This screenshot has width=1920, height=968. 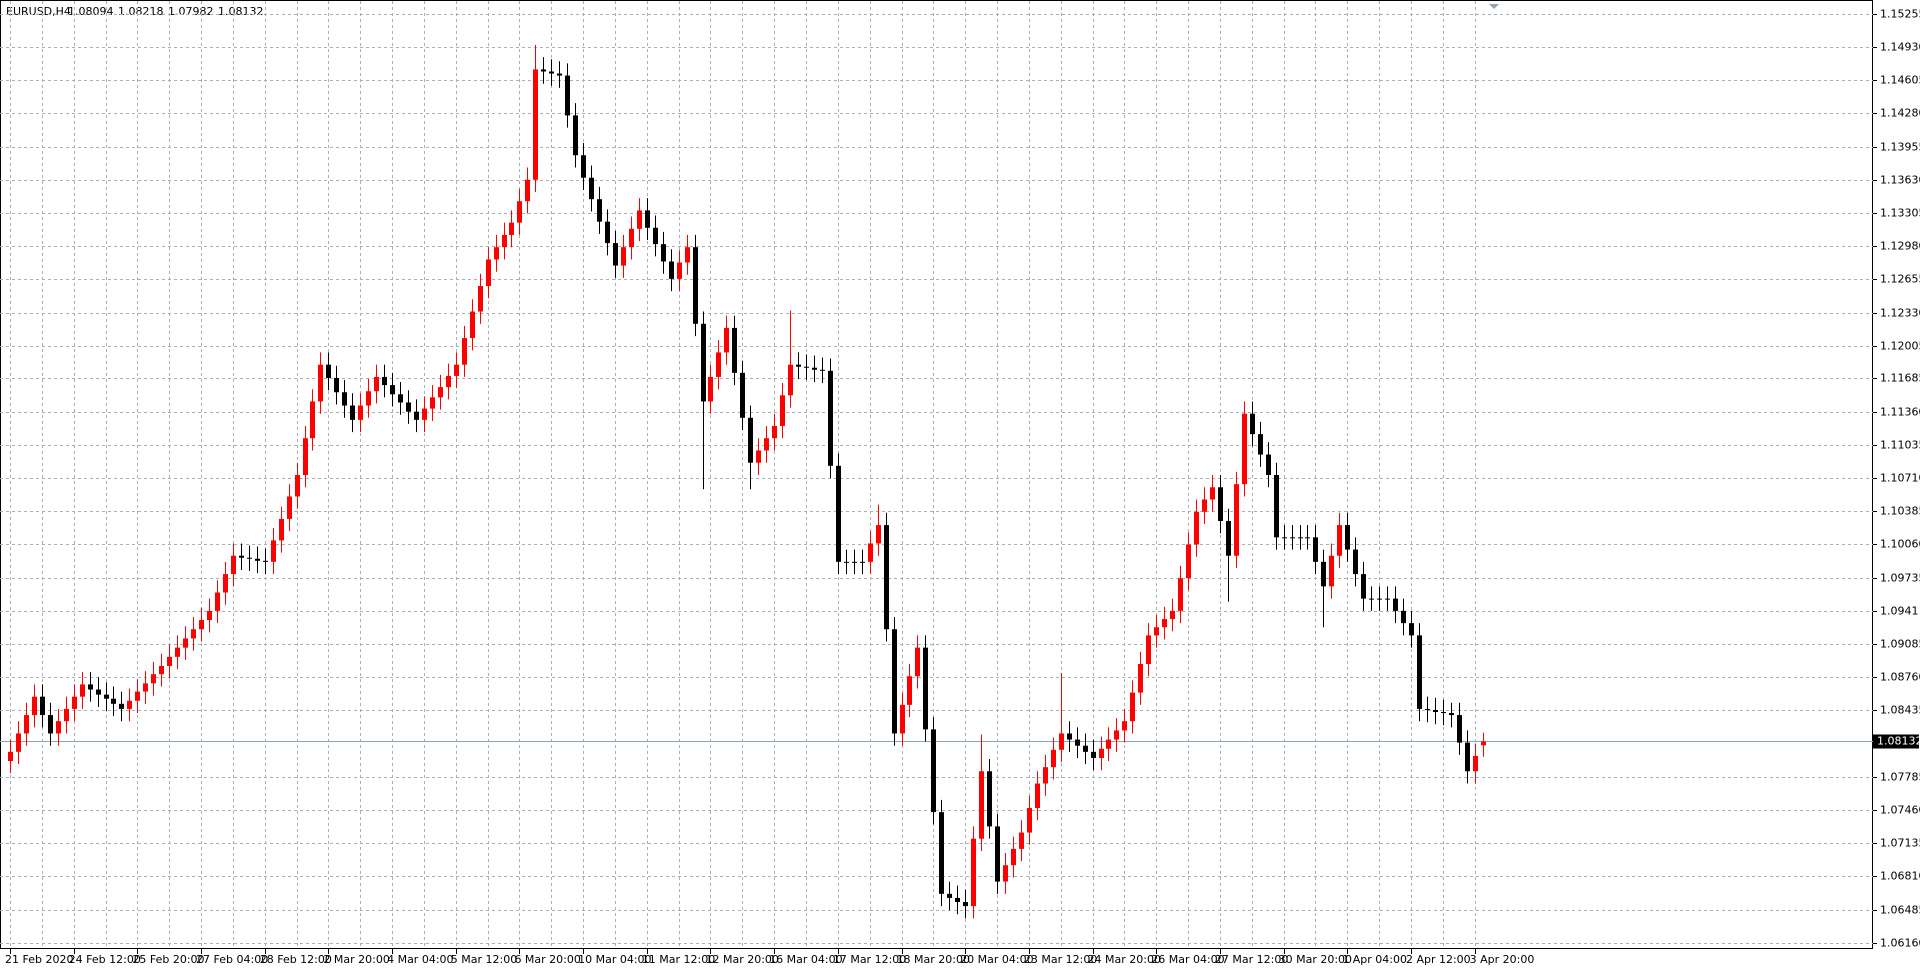 What do you see at coordinates (39, 959) in the screenshot?
I see `x-tick-label: 21 Feb 2020` at bounding box center [39, 959].